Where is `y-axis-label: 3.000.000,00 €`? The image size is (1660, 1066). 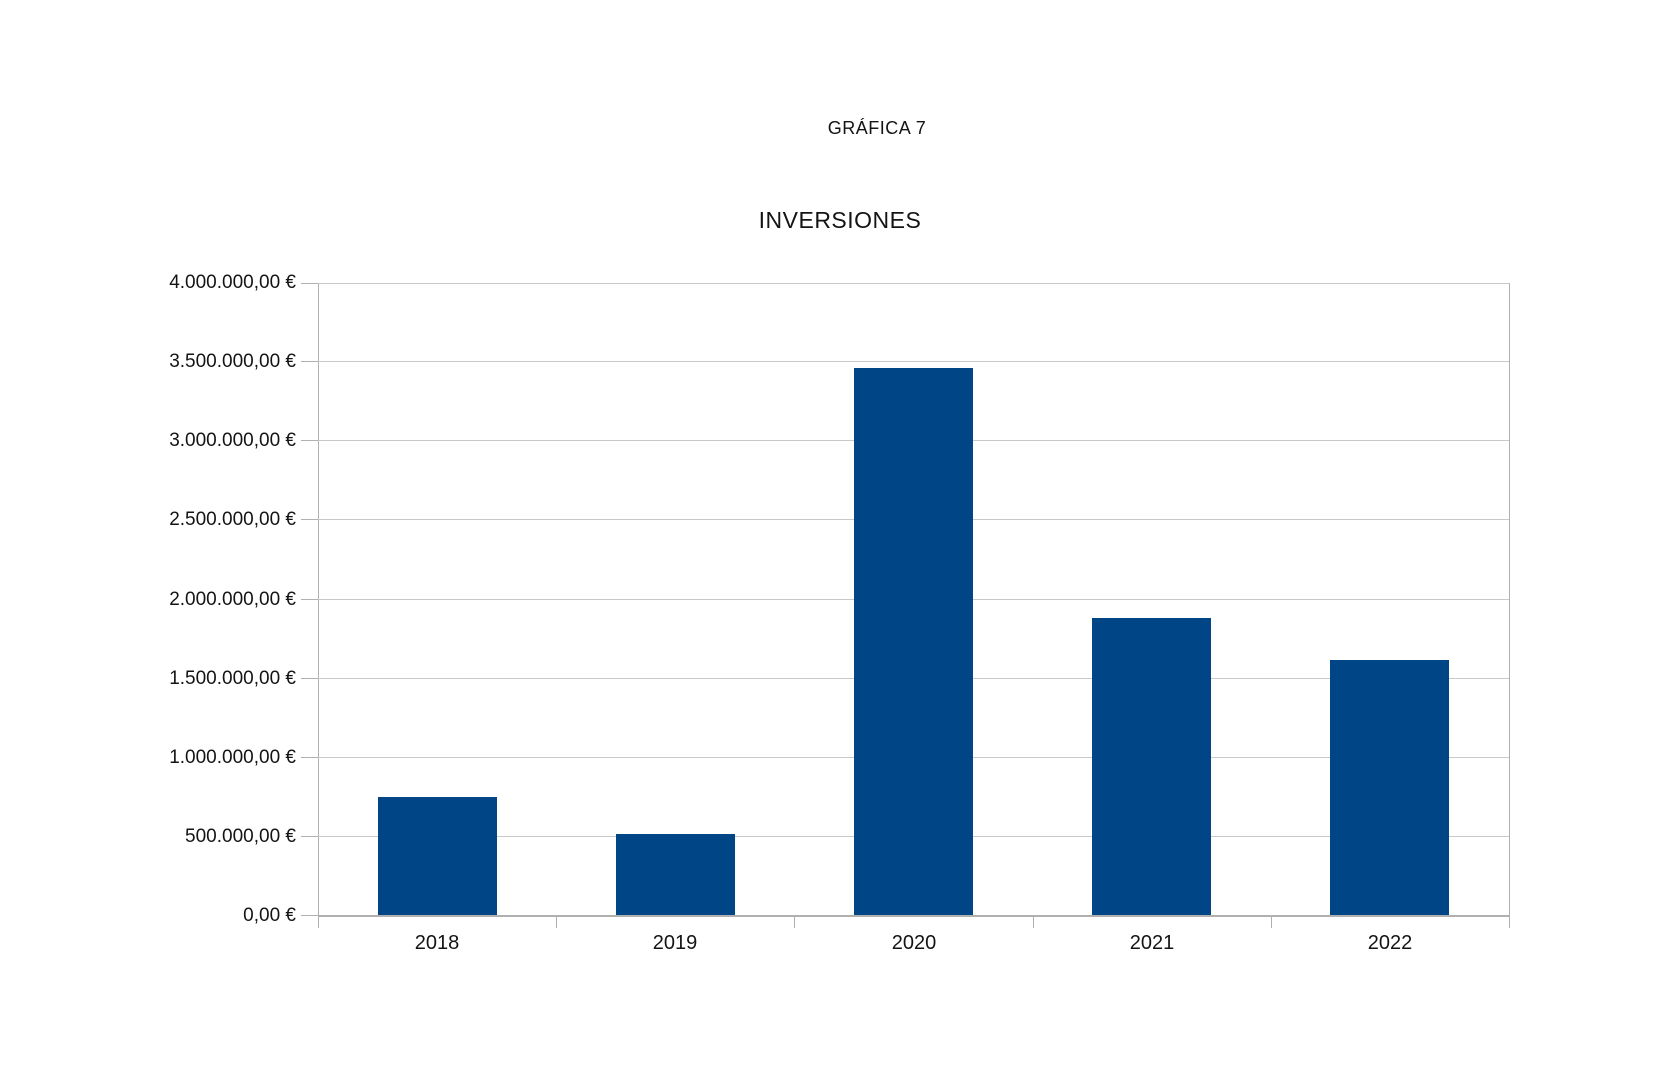 y-axis-label: 3.000.000,00 € is located at coordinates (232, 440).